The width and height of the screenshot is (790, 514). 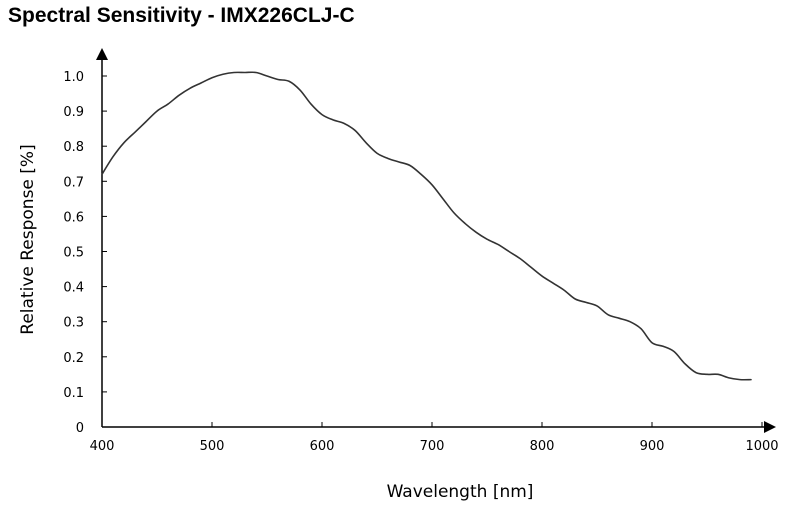 What do you see at coordinates (85, 253) in the screenshot?
I see `y-axis-ticks: 0 0.1 0.2 0.3 0.4 0.5 0.6 0.7 0.8 0.9 1.0` at bounding box center [85, 253].